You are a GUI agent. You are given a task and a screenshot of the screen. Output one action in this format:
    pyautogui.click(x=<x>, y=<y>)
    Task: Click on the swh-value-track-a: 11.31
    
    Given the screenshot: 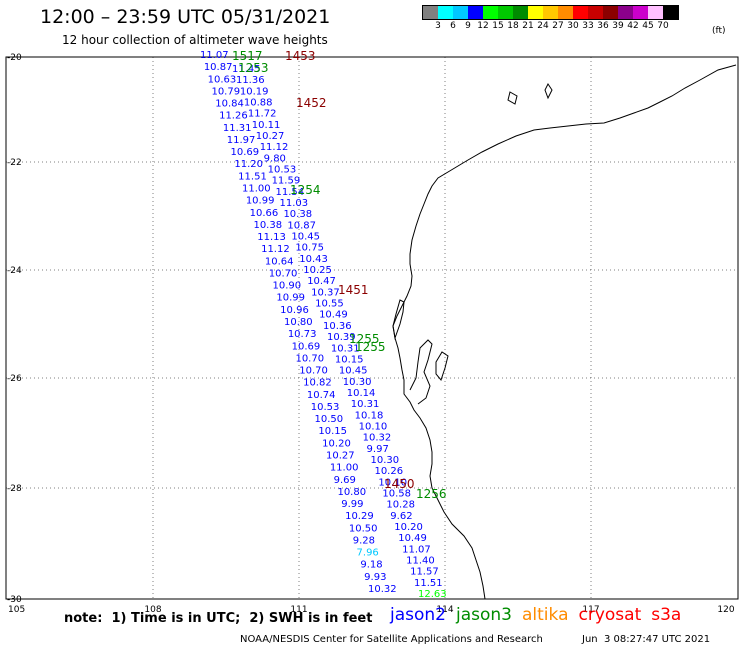 What is the action you would take?
    pyautogui.click(x=237, y=128)
    